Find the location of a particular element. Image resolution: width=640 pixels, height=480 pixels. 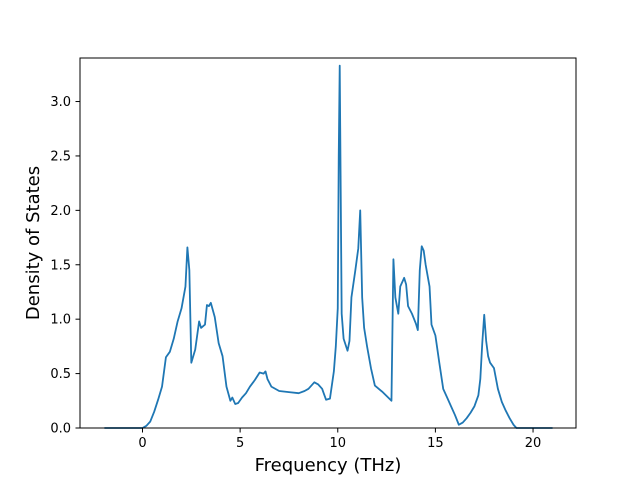

x-axis-label: Frequency (THz) is located at coordinates (328, 465).